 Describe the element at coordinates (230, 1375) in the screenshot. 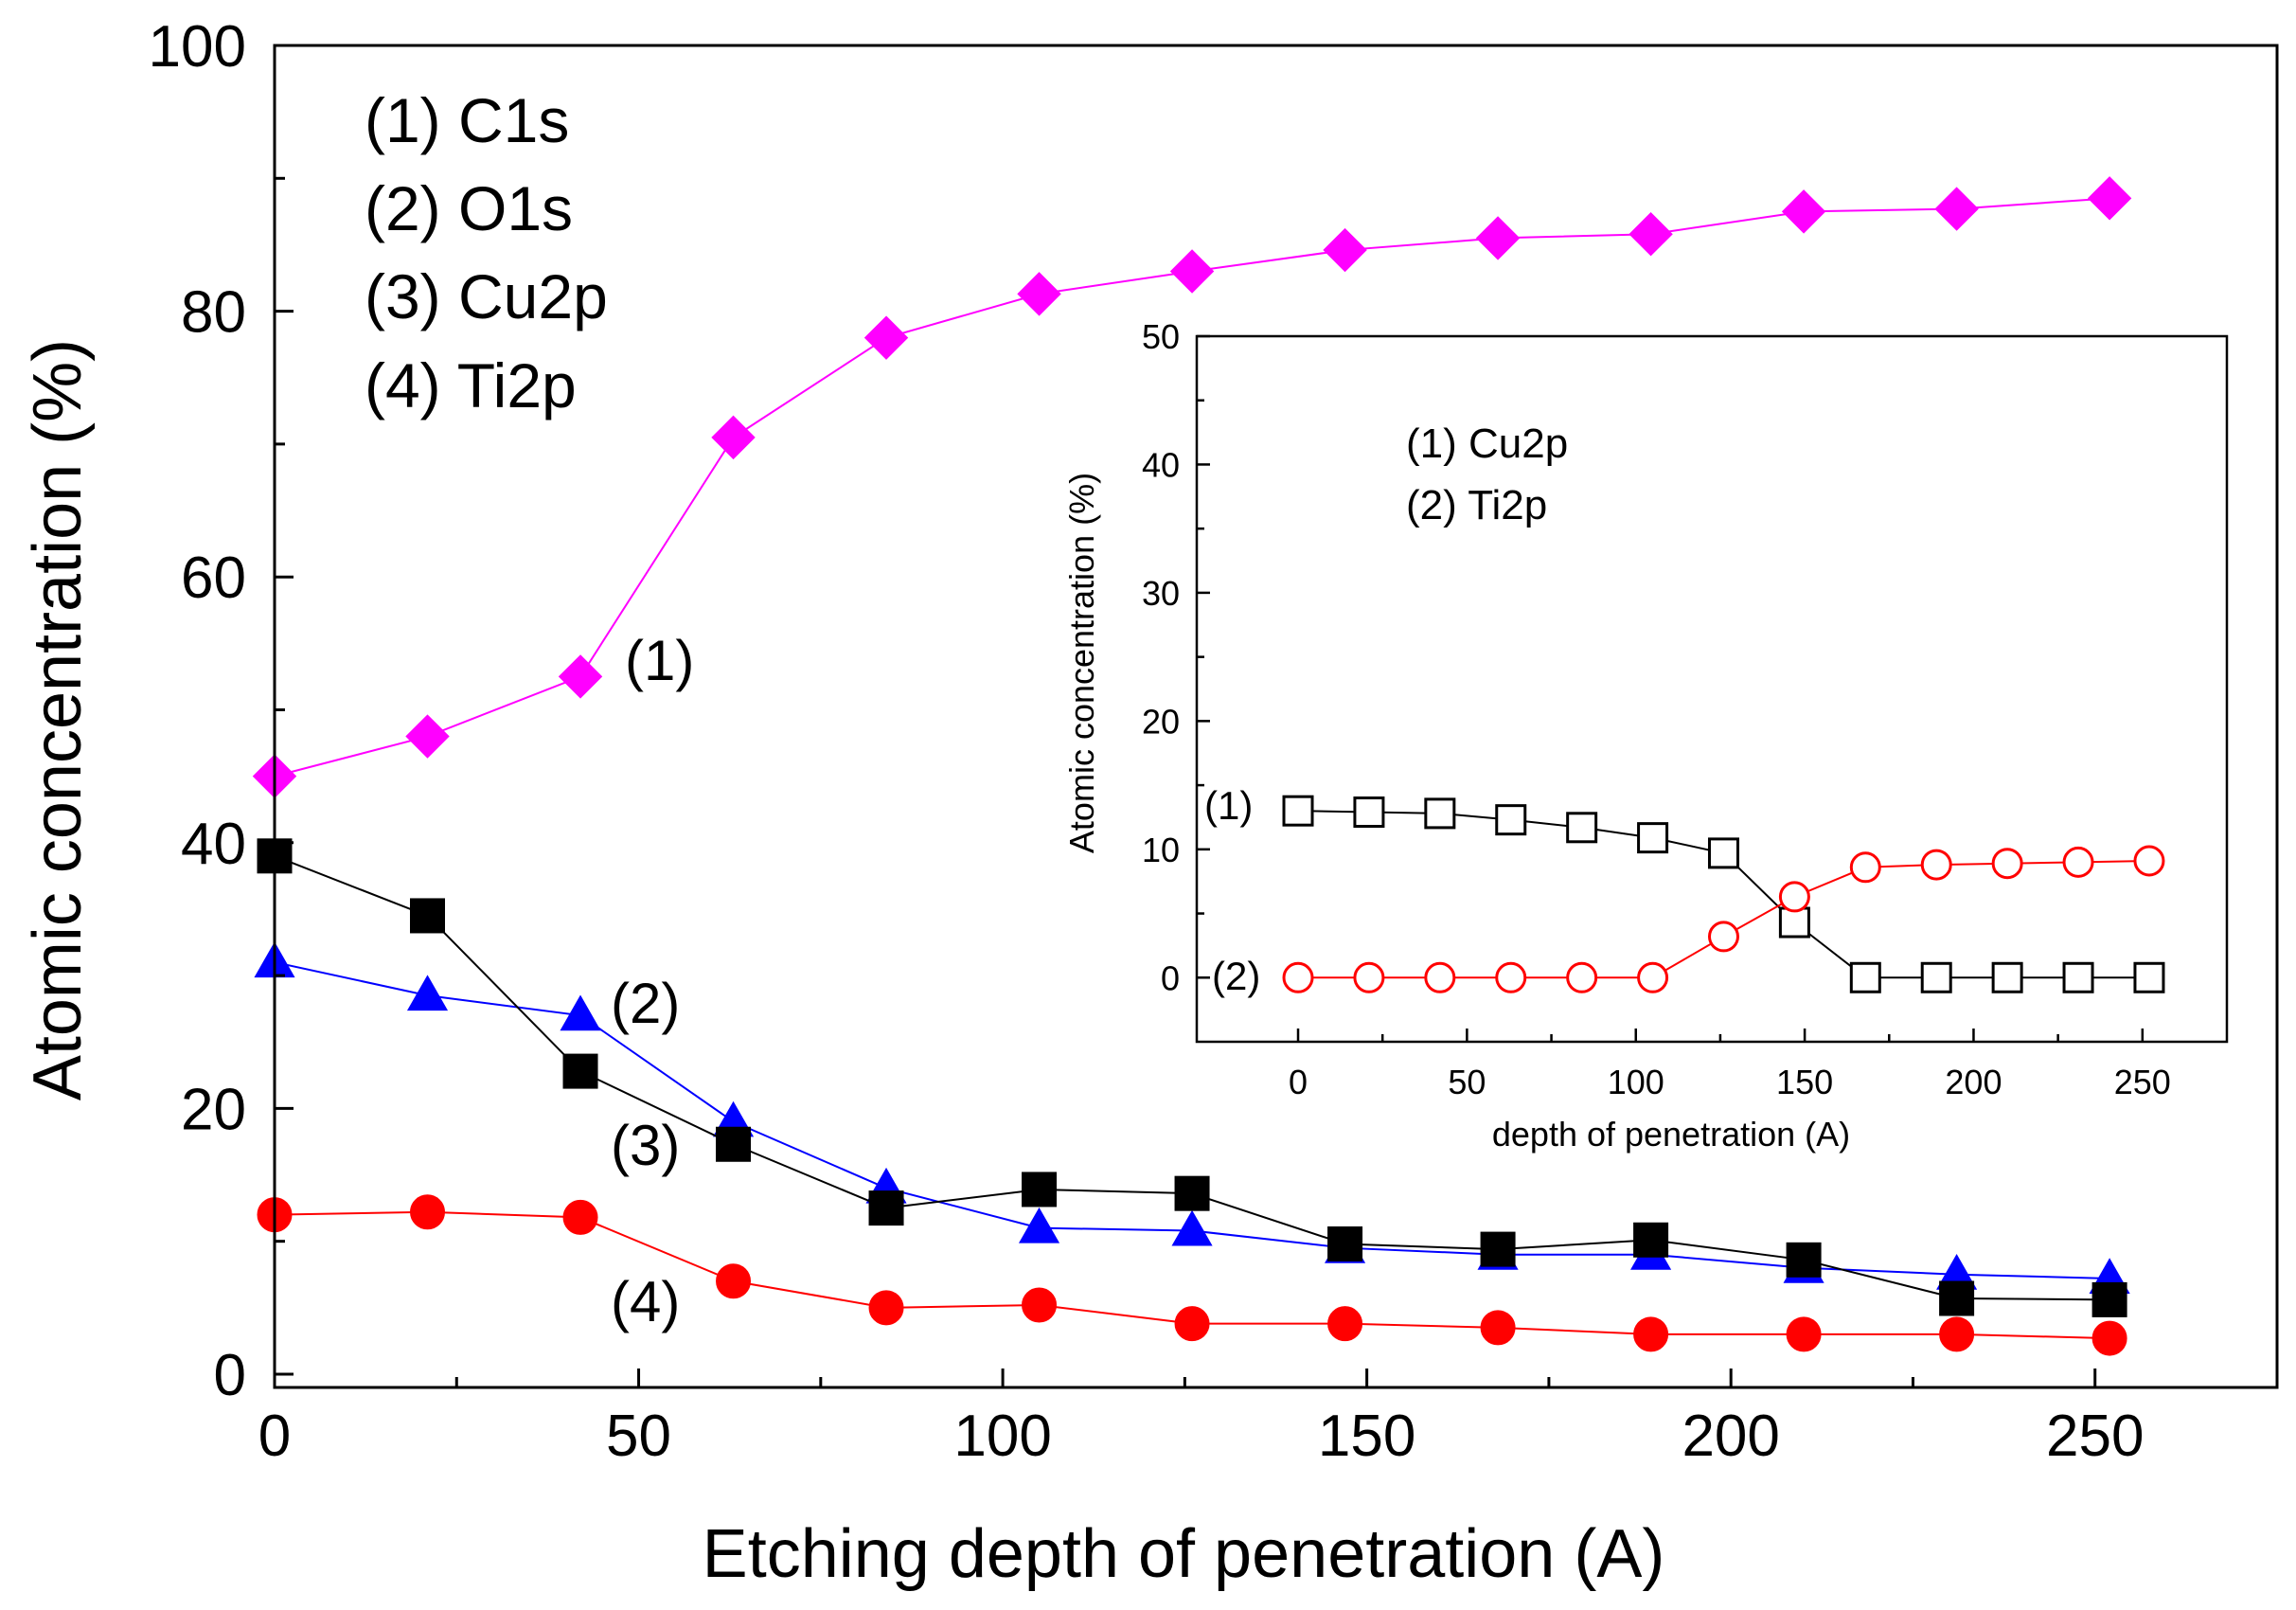

I see `main-y-tick-label-0: 0` at that location.